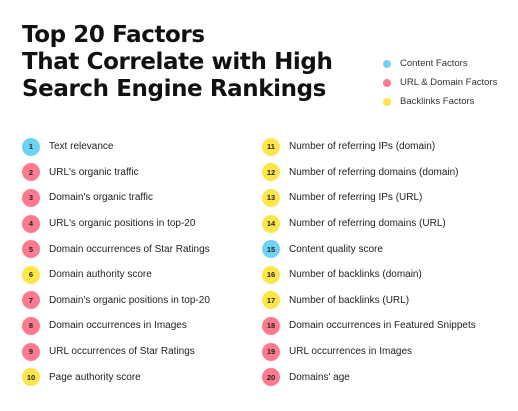 The height and width of the screenshot is (411, 518). Describe the element at coordinates (271, 300) in the screenshot. I see `rank-badge: 17` at that location.